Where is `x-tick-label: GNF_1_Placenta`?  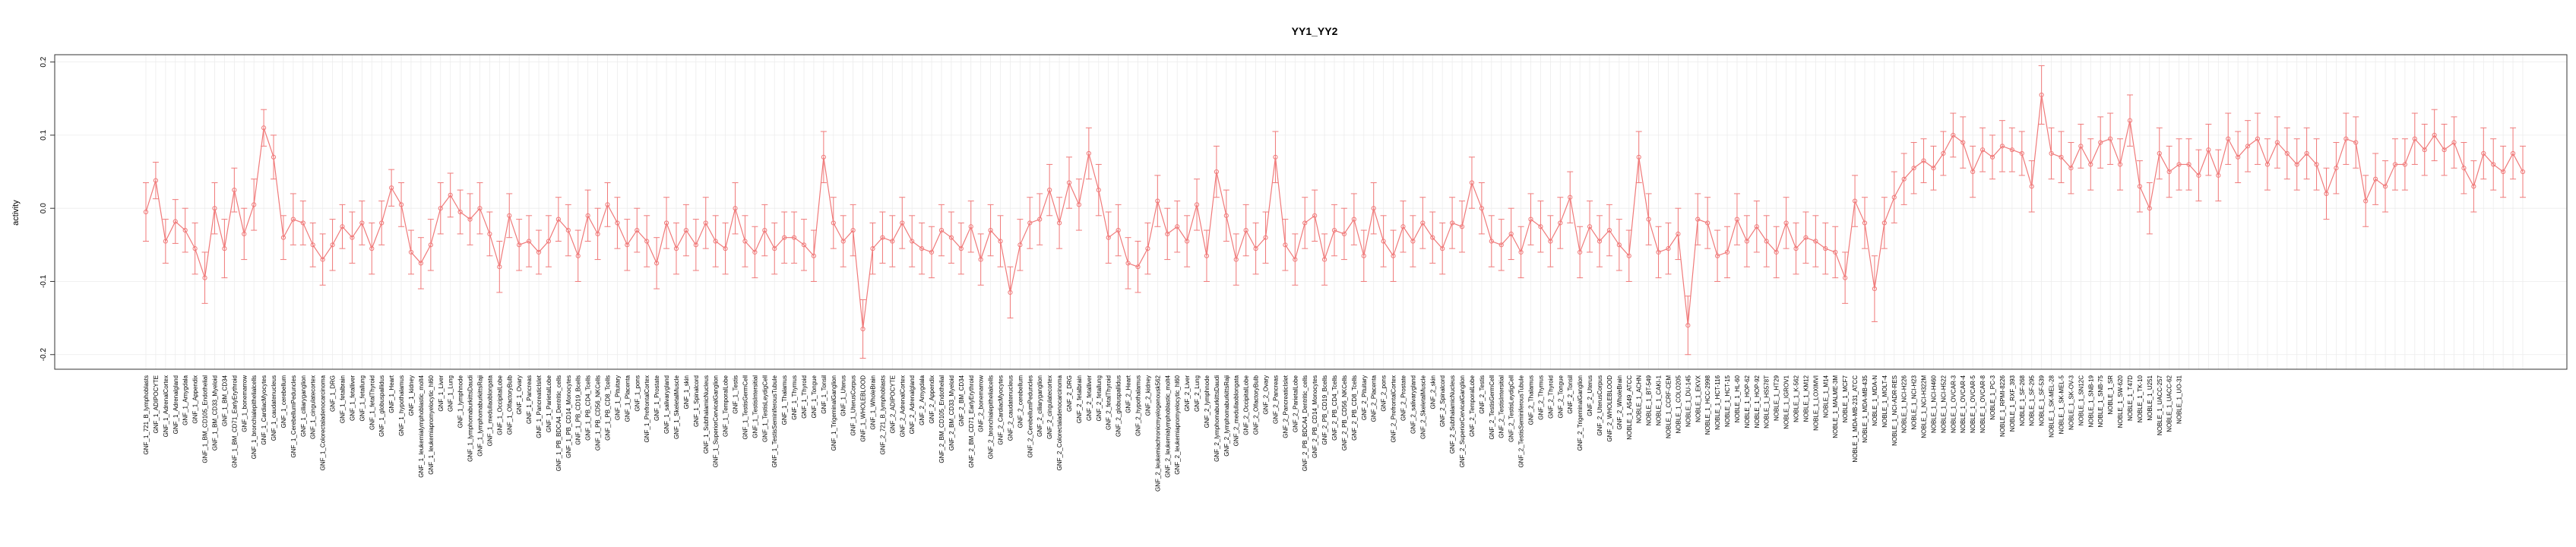 x-tick-label: GNF_1_Placenta is located at coordinates (627, 398).